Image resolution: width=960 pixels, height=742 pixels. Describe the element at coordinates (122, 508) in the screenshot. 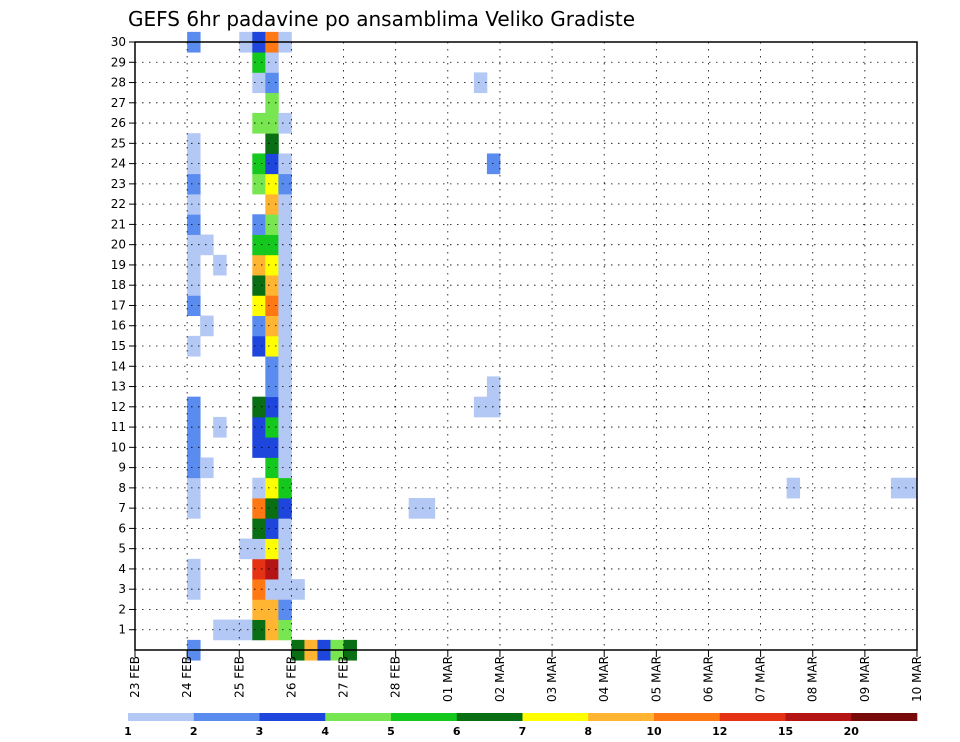

I see `y-tick-label: 7` at that location.